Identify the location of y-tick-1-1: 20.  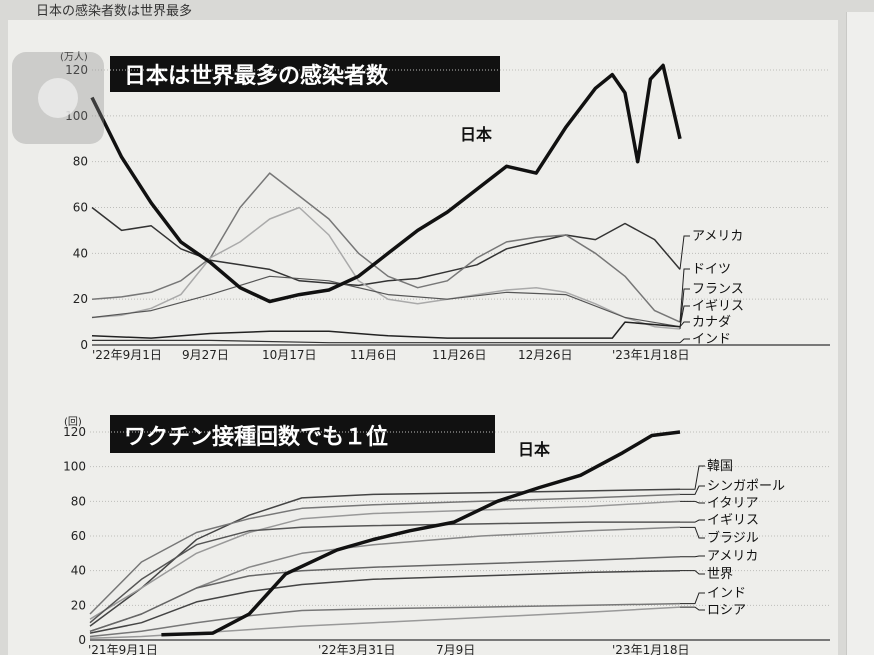
(78, 605).